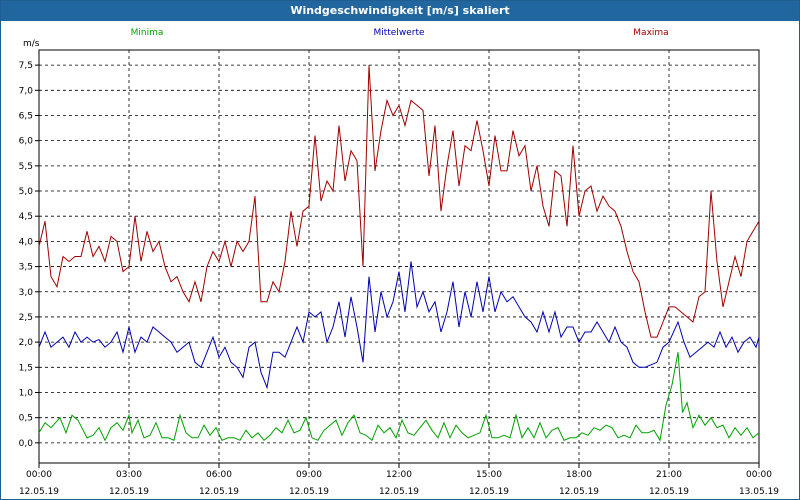 The image size is (800, 500). I want to click on y-tick-label: 1,5, so click(26, 368).